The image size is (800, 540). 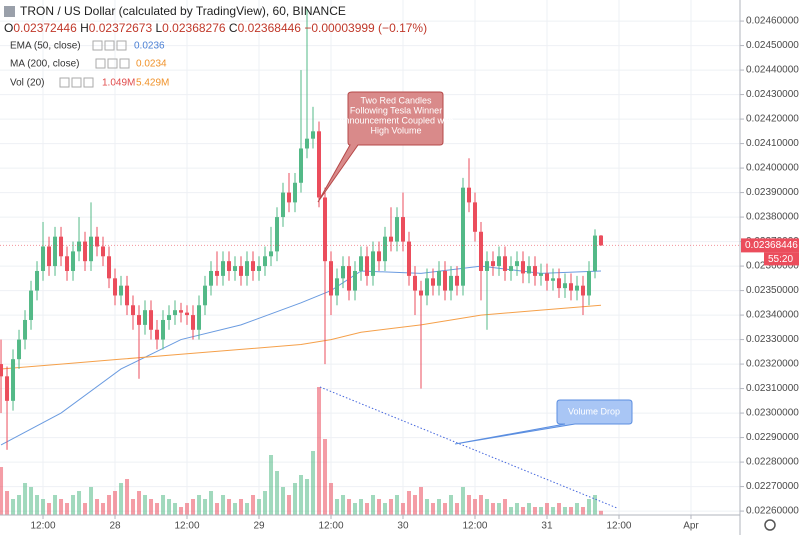 What do you see at coordinates (194, 28) in the screenshot?
I see `ohlc-part: 0.02368276` at bounding box center [194, 28].